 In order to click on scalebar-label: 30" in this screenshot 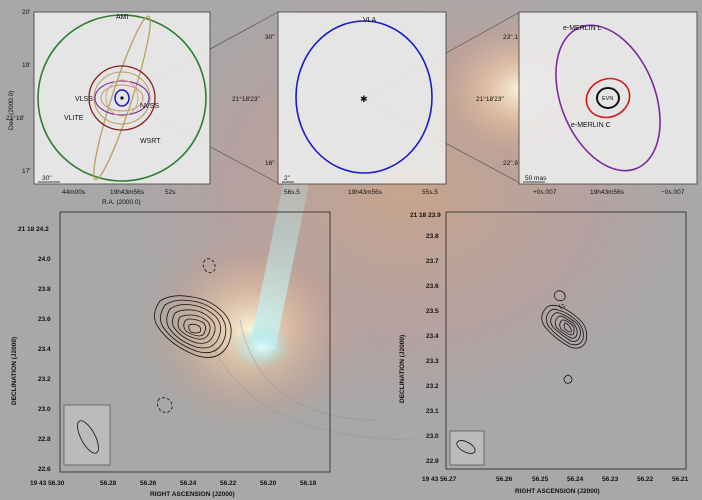, I will do `click(47, 178)`.